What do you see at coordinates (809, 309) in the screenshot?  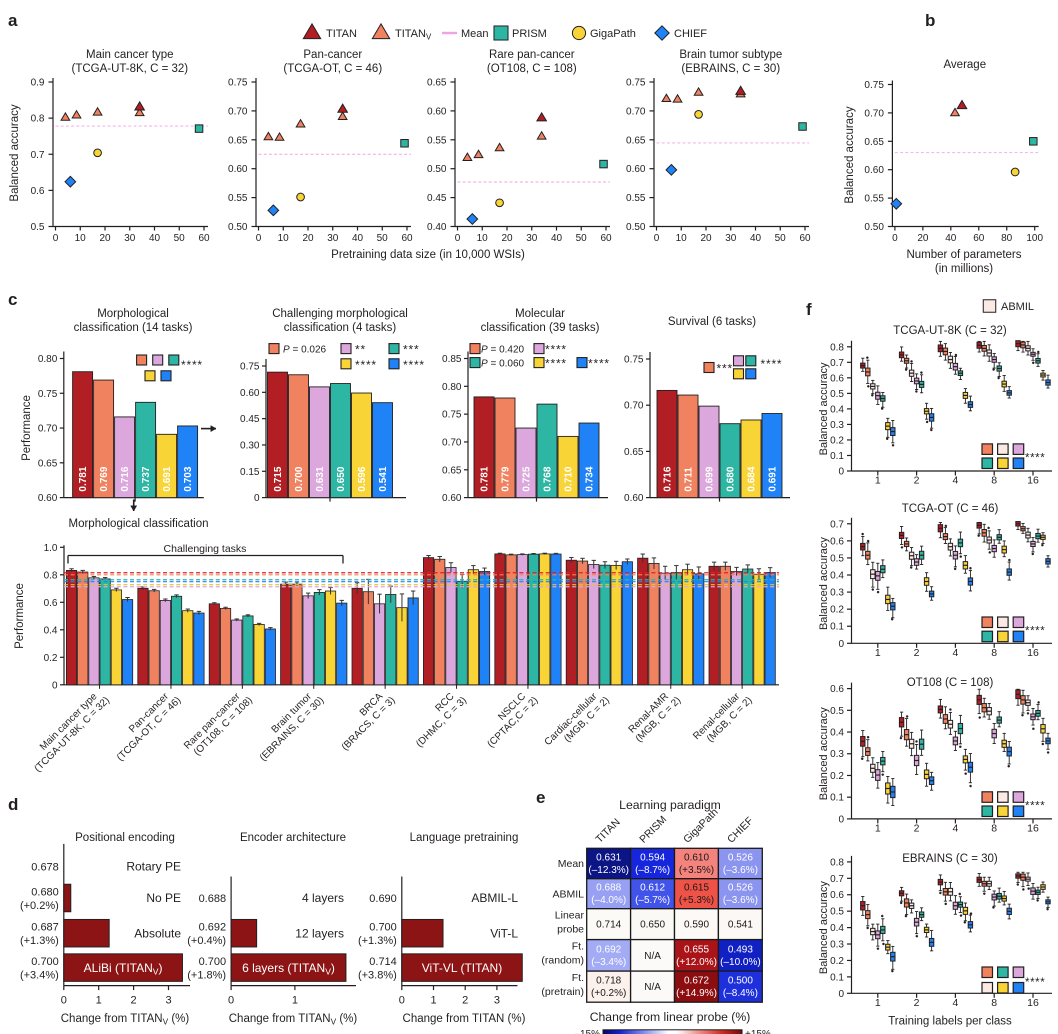 I see `svg-text: f` at bounding box center [809, 309].